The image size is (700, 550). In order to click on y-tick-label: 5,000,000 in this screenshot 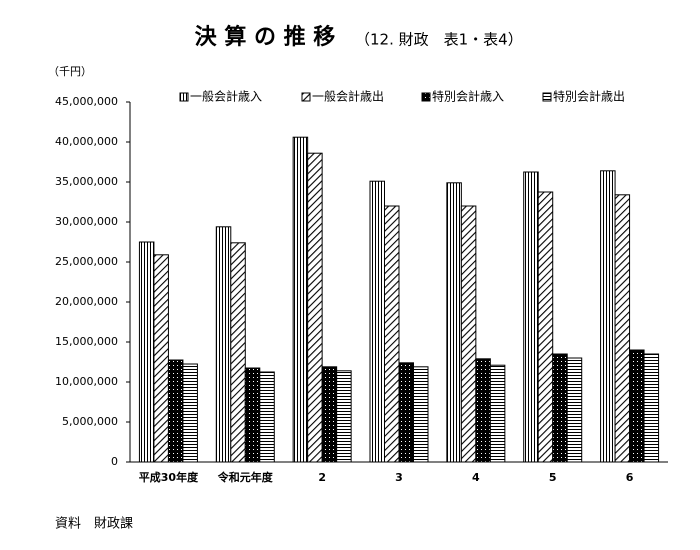, I will do `click(90, 421)`.